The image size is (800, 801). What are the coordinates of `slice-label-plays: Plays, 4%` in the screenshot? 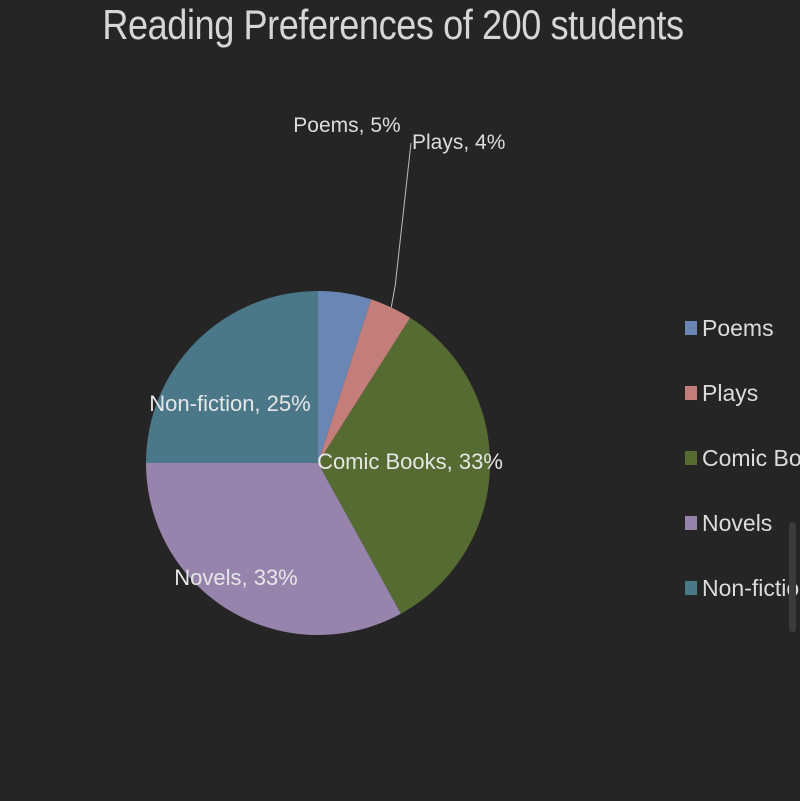 It's located at (458, 142).